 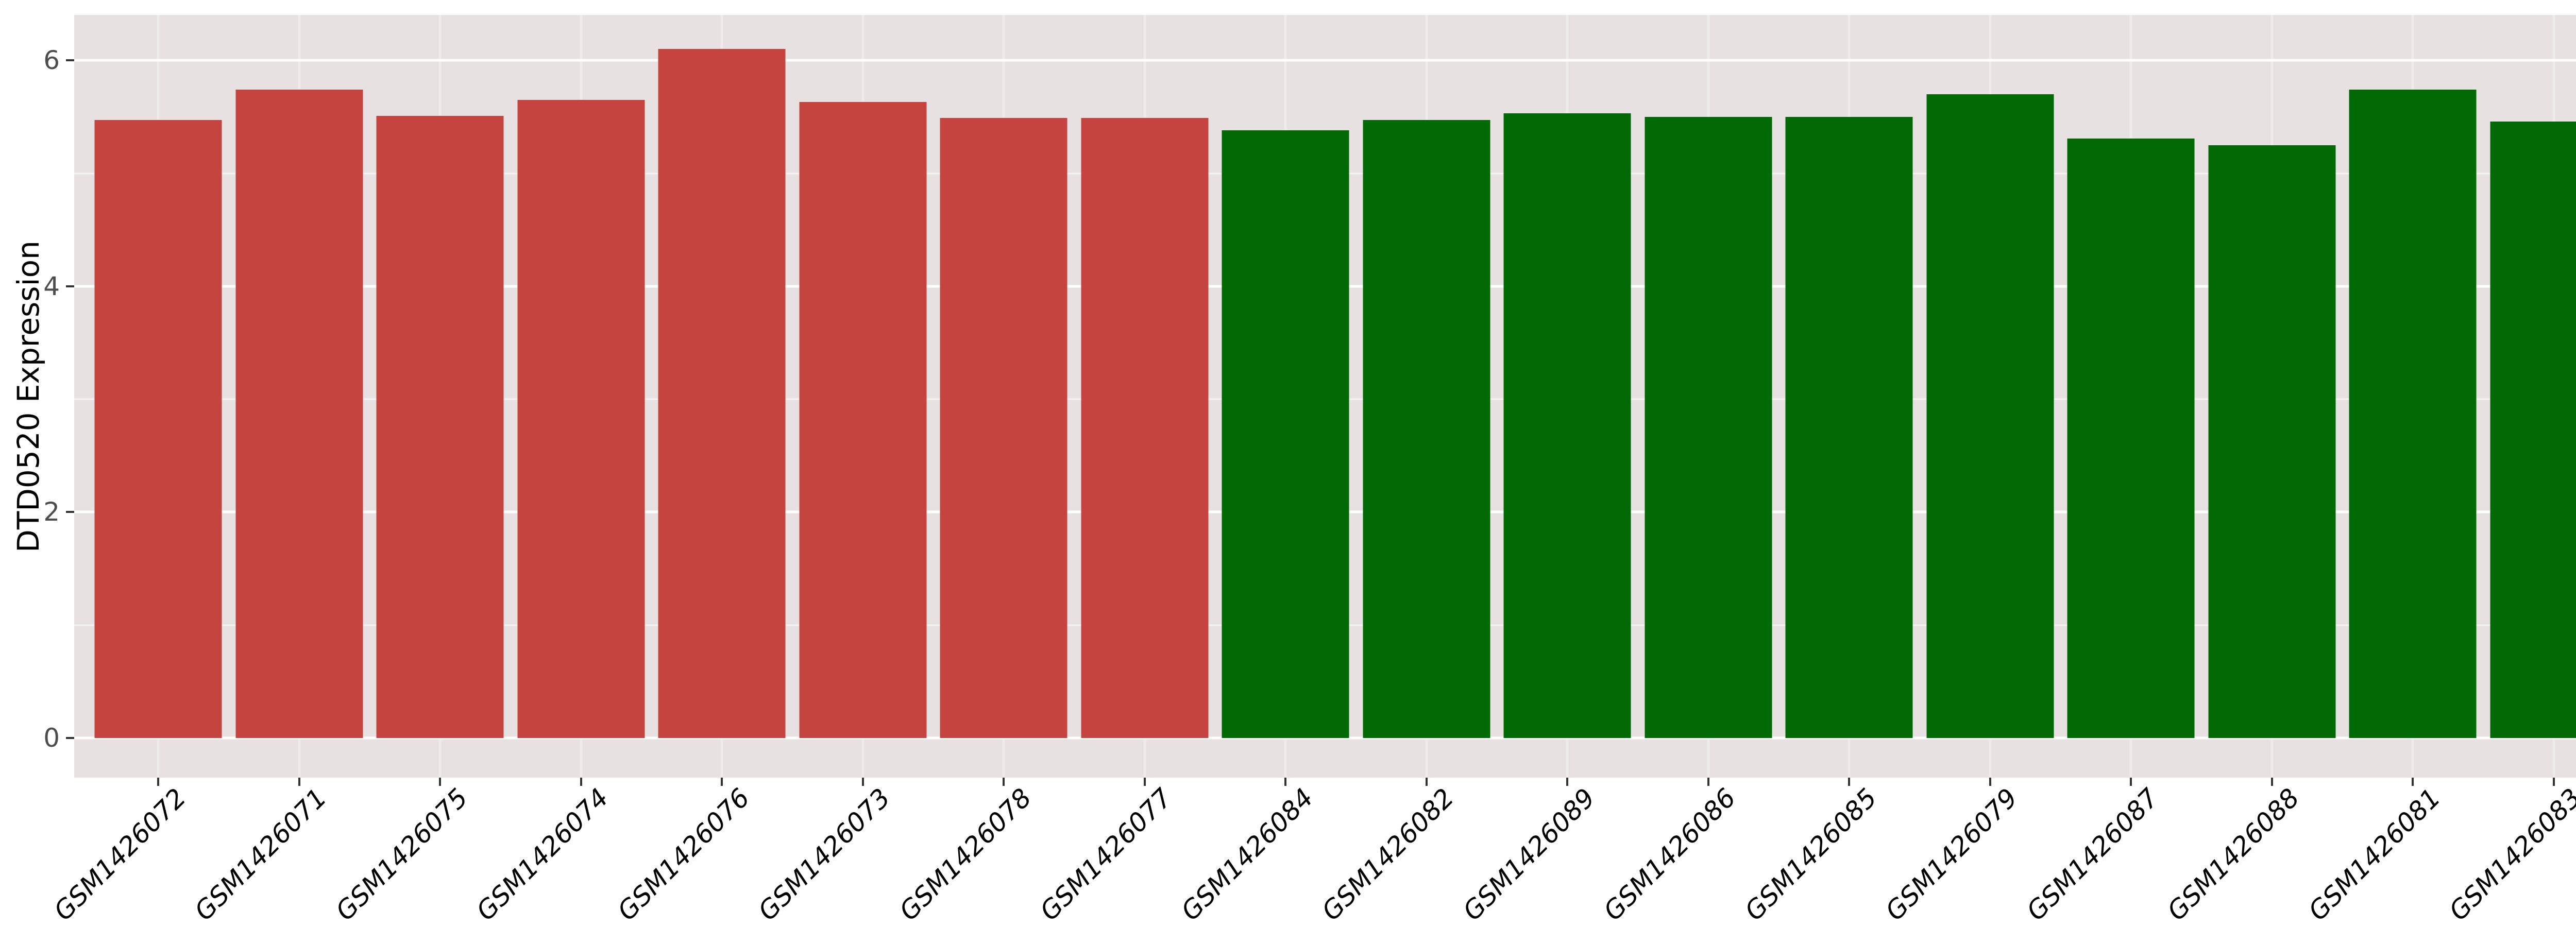 What do you see at coordinates (1106, 854) in the screenshot?
I see `x-tick-label: GSM1426077` at bounding box center [1106, 854].